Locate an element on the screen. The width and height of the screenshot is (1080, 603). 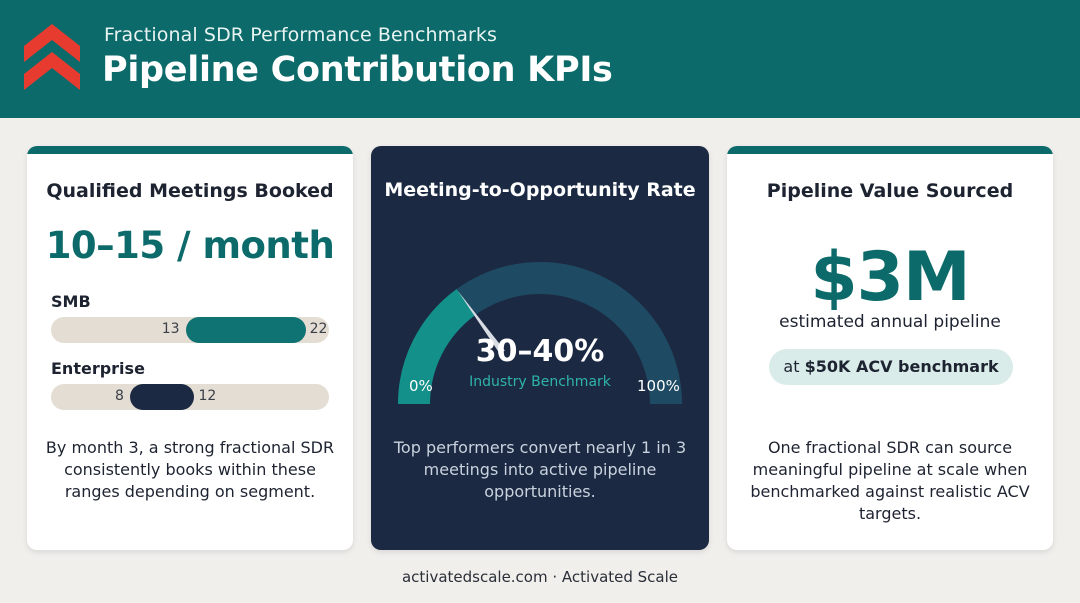
range-bar-enterprise: 8 12 is located at coordinates (190, 397).